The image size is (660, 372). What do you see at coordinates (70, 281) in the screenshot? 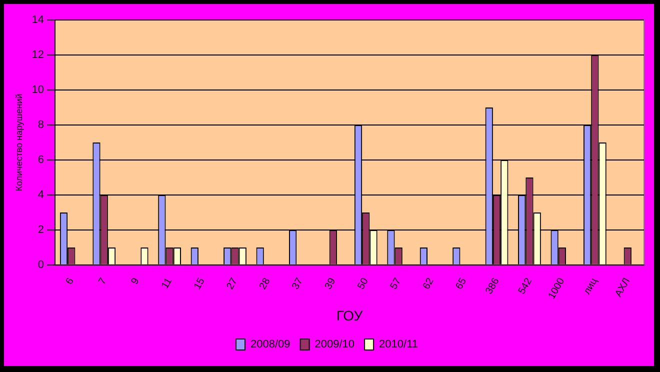
I see `x-tick-label: 6` at bounding box center [70, 281].